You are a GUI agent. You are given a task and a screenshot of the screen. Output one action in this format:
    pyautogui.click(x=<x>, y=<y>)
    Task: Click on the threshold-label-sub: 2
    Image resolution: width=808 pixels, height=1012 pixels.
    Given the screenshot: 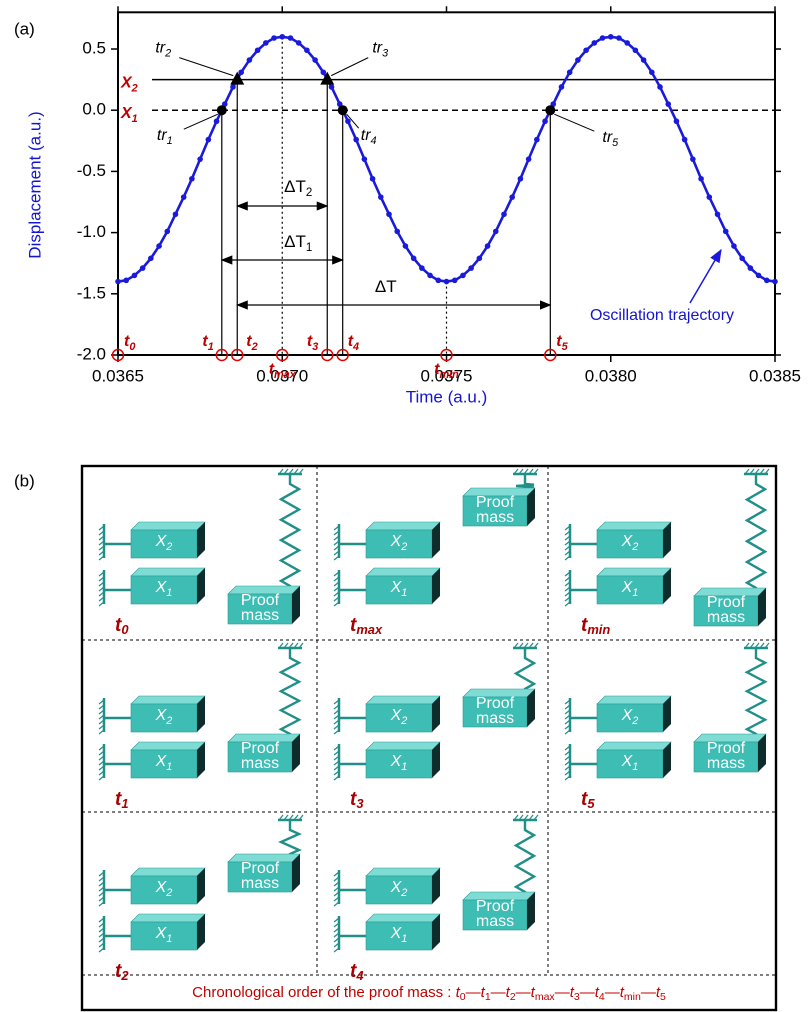 What is the action you would take?
    pyautogui.click(x=134, y=88)
    